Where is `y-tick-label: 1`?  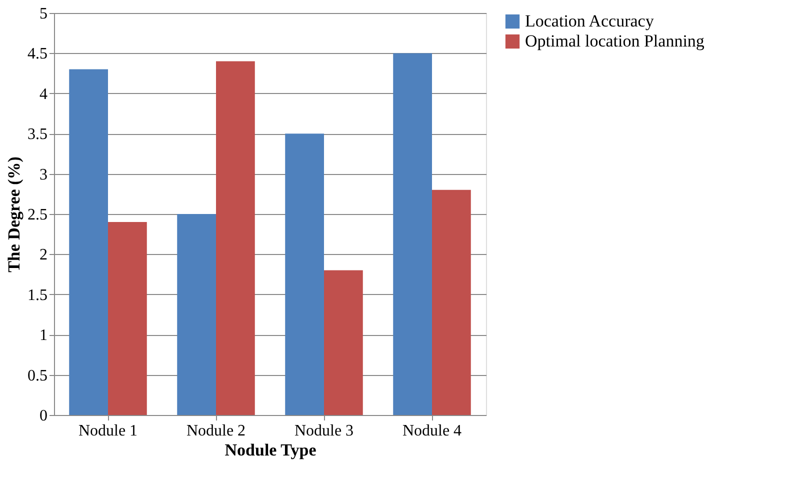
y-tick-label: 1 is located at coordinates (44, 335).